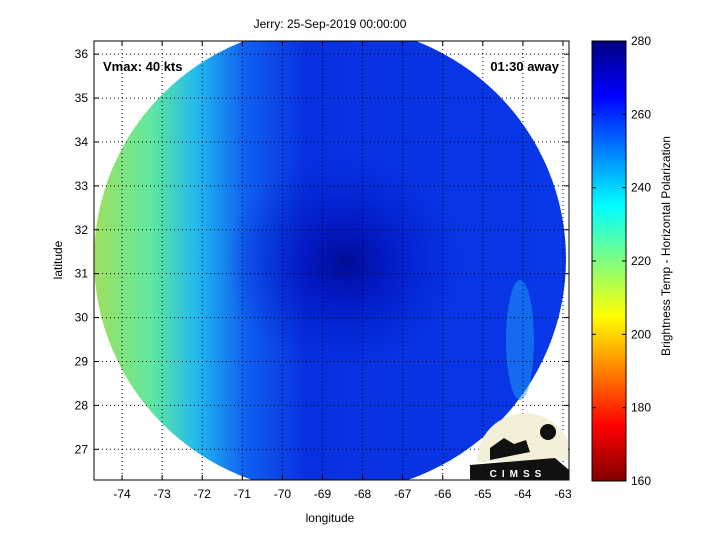 The image size is (720, 545). What do you see at coordinates (82, 54) in the screenshot?
I see `y-tick-label: 36` at bounding box center [82, 54].